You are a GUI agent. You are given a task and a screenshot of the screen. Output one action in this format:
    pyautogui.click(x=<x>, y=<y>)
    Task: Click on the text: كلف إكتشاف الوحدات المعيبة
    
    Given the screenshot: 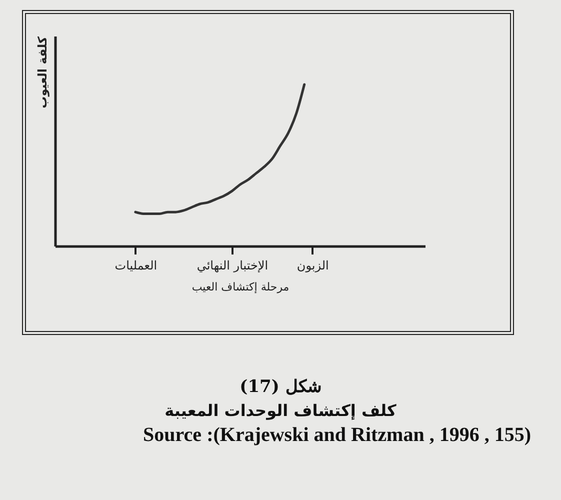 What is the action you would take?
    pyautogui.click(x=281, y=410)
    